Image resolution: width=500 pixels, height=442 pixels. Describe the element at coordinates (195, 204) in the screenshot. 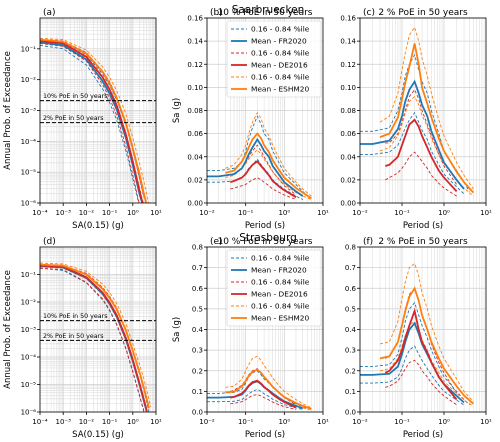

I see `y-tick-label: 0.00` at that location.